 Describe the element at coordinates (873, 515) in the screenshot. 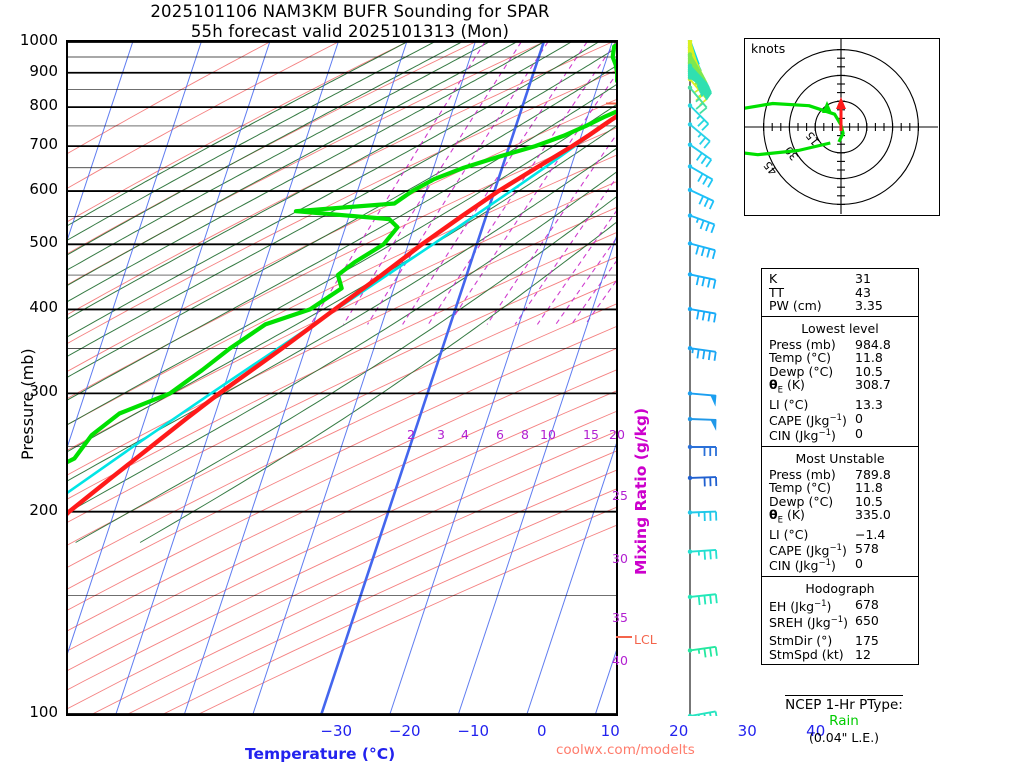

I see `row-value: 335.0` at that location.